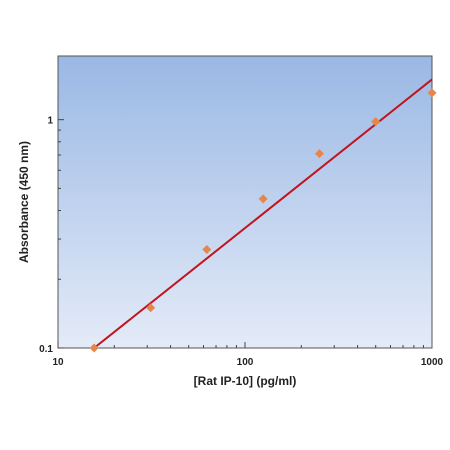 Image resolution: width=450 pixels, height=450 pixels. I want to click on x-tick-label: 1000, so click(432, 362).